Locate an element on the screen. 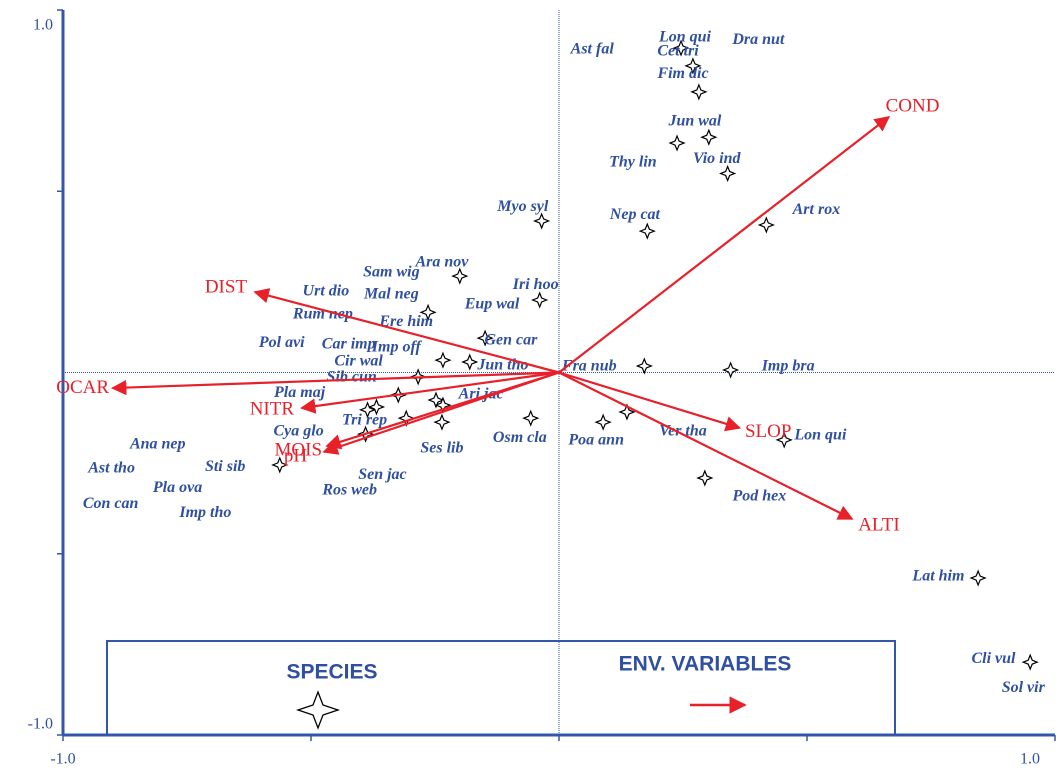  species-label: Ara nov is located at coordinates (441, 262).